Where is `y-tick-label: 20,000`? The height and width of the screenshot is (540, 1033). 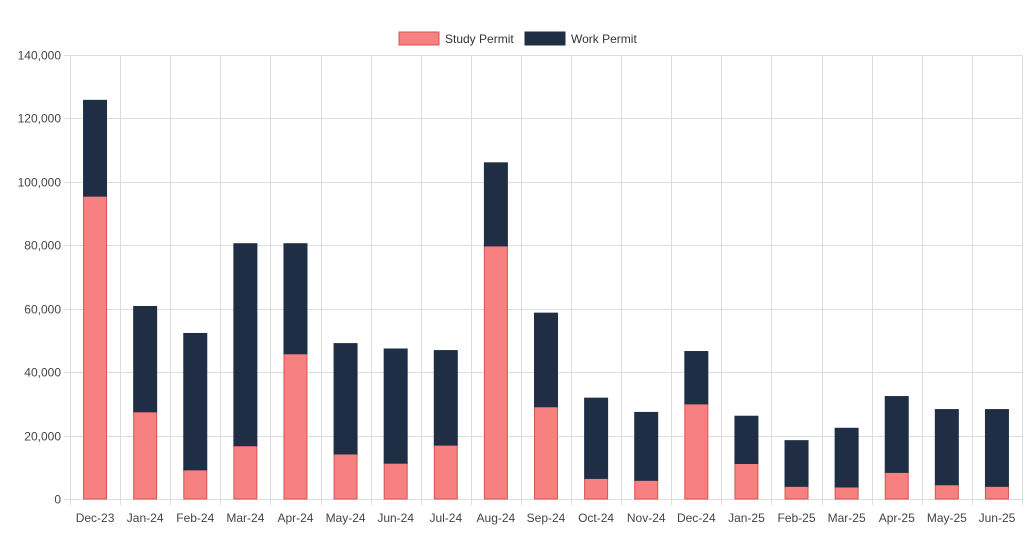 y-tick-label: 20,000 is located at coordinates (42, 437).